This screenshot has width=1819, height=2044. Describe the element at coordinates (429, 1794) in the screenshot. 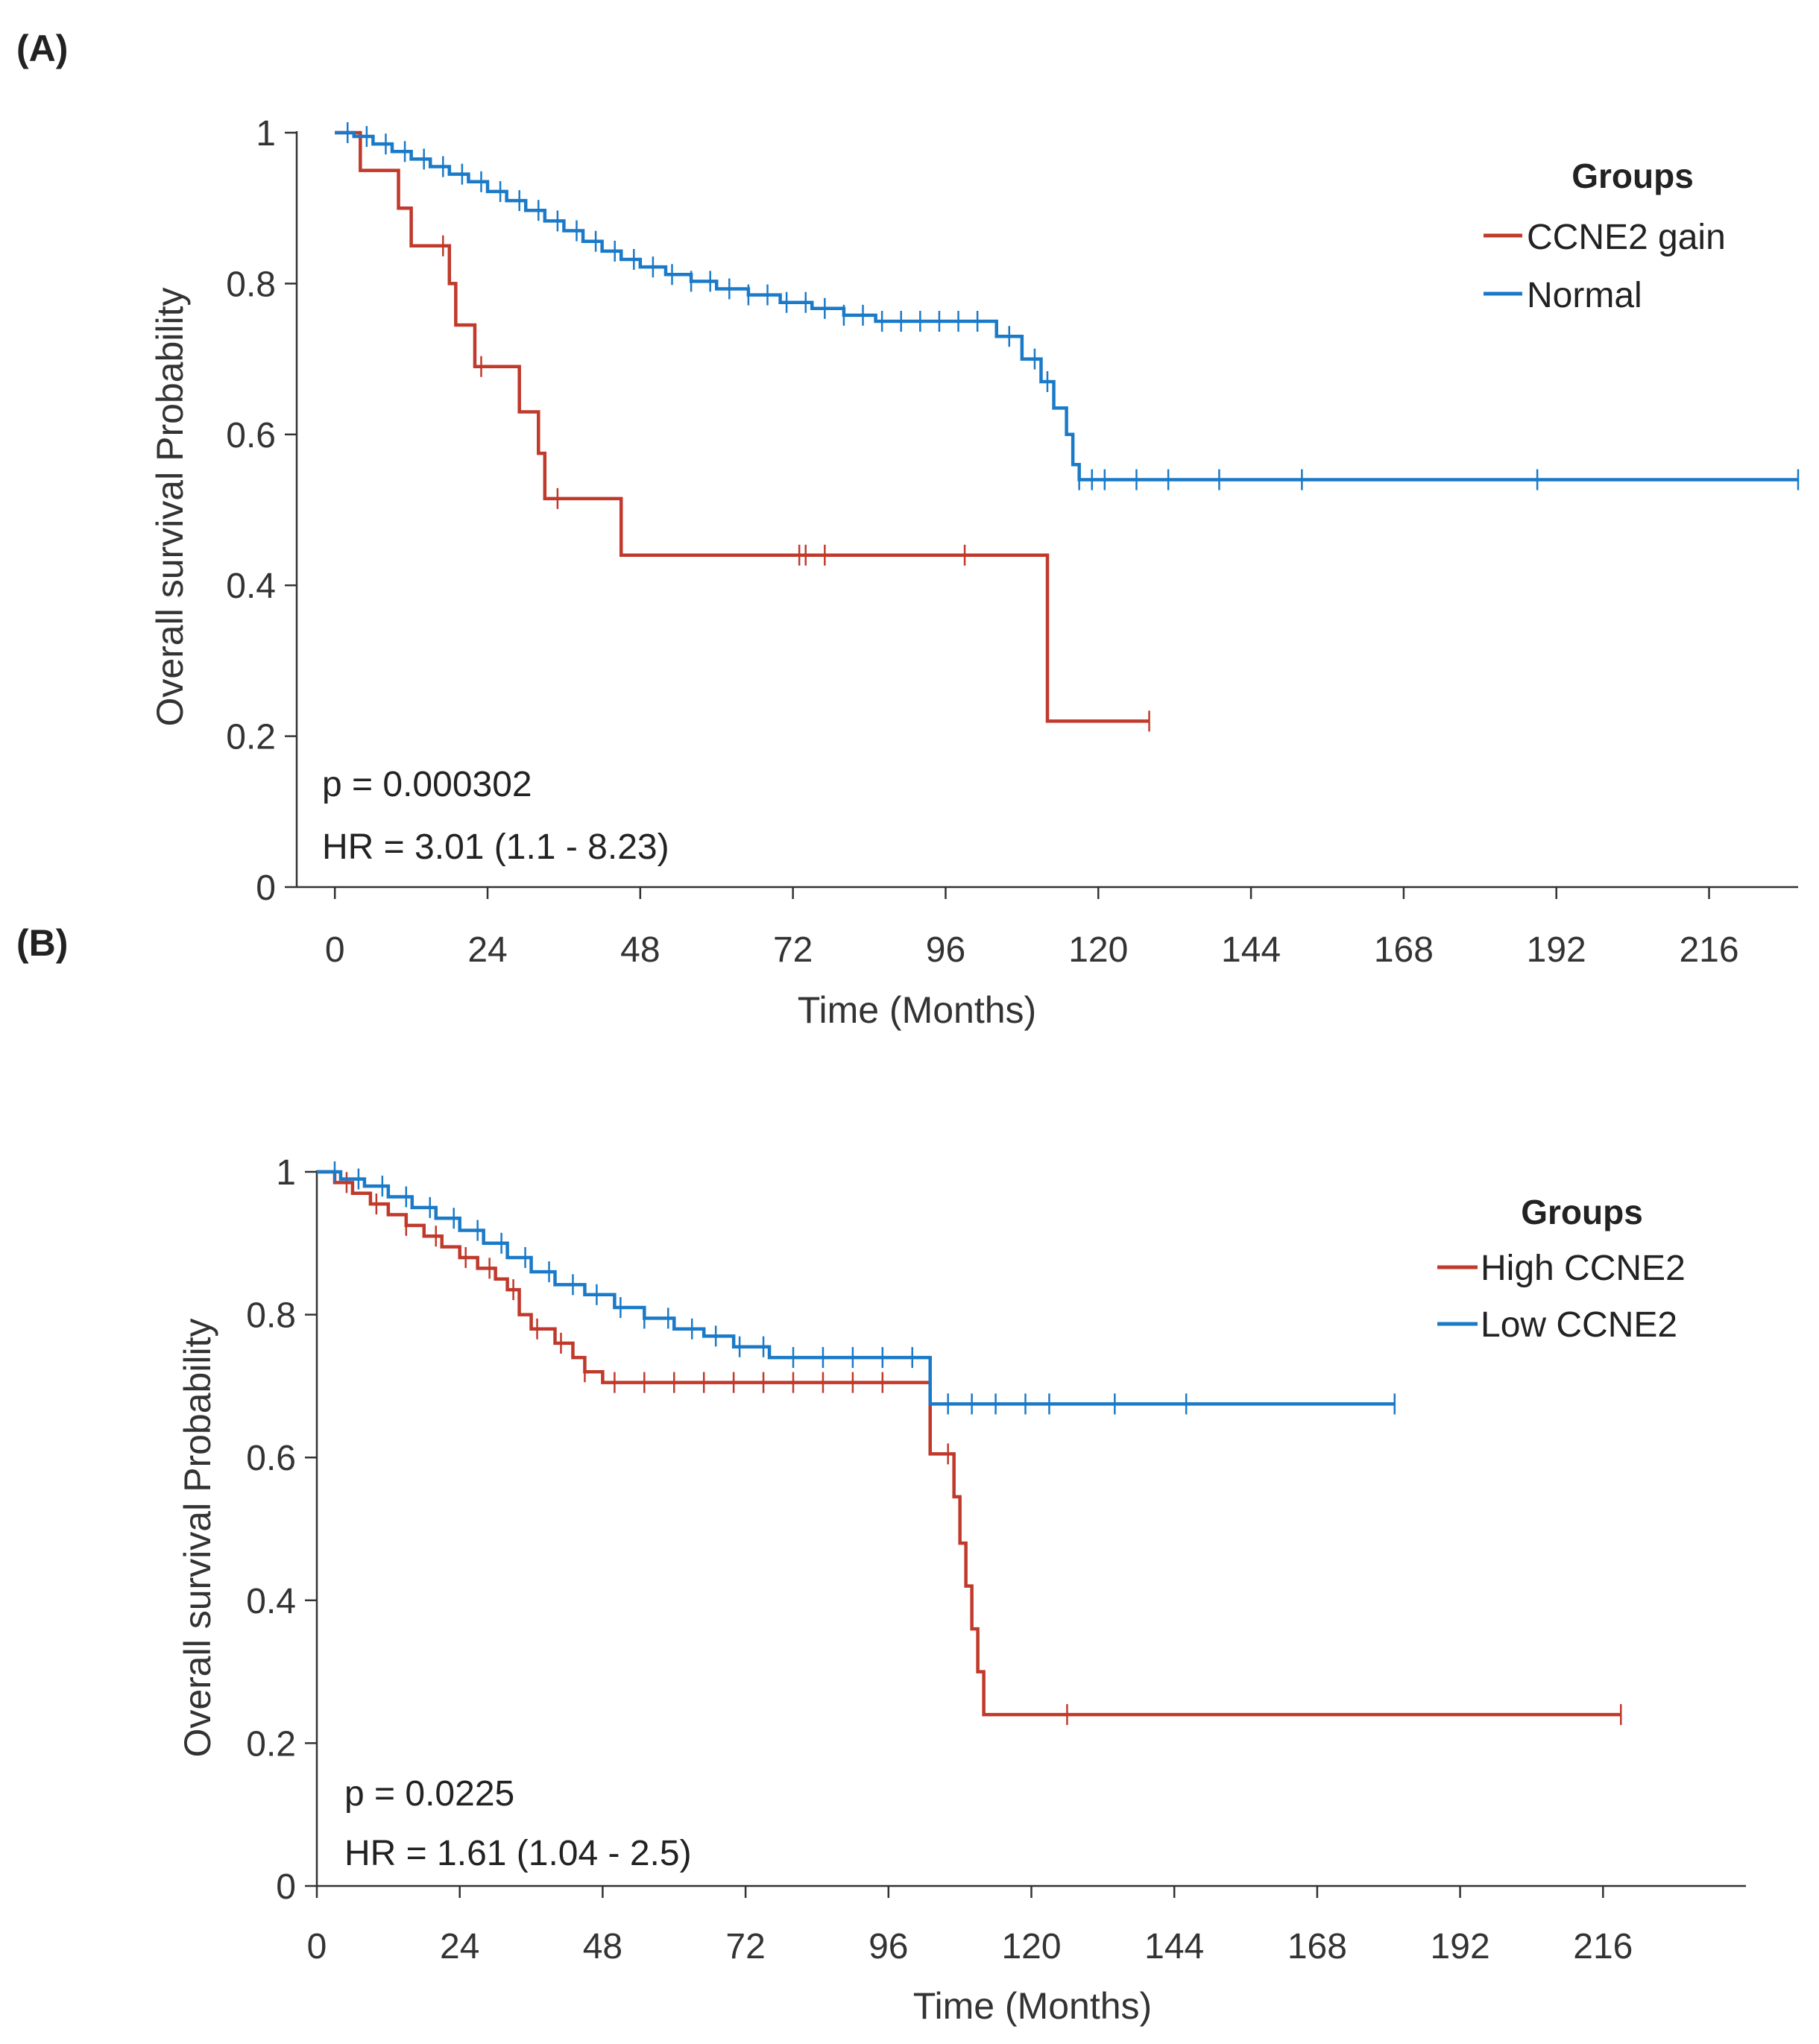

I see `panel-b-p-value: p = 0.0225` at that location.